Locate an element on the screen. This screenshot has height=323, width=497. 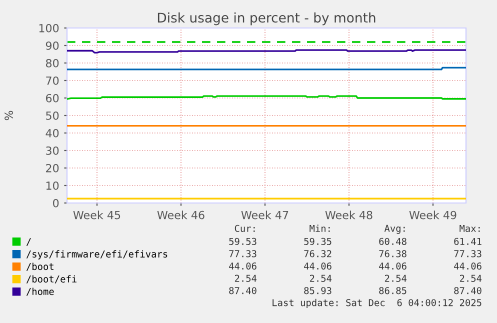
text: Cur: is located at coordinates (244, 228).